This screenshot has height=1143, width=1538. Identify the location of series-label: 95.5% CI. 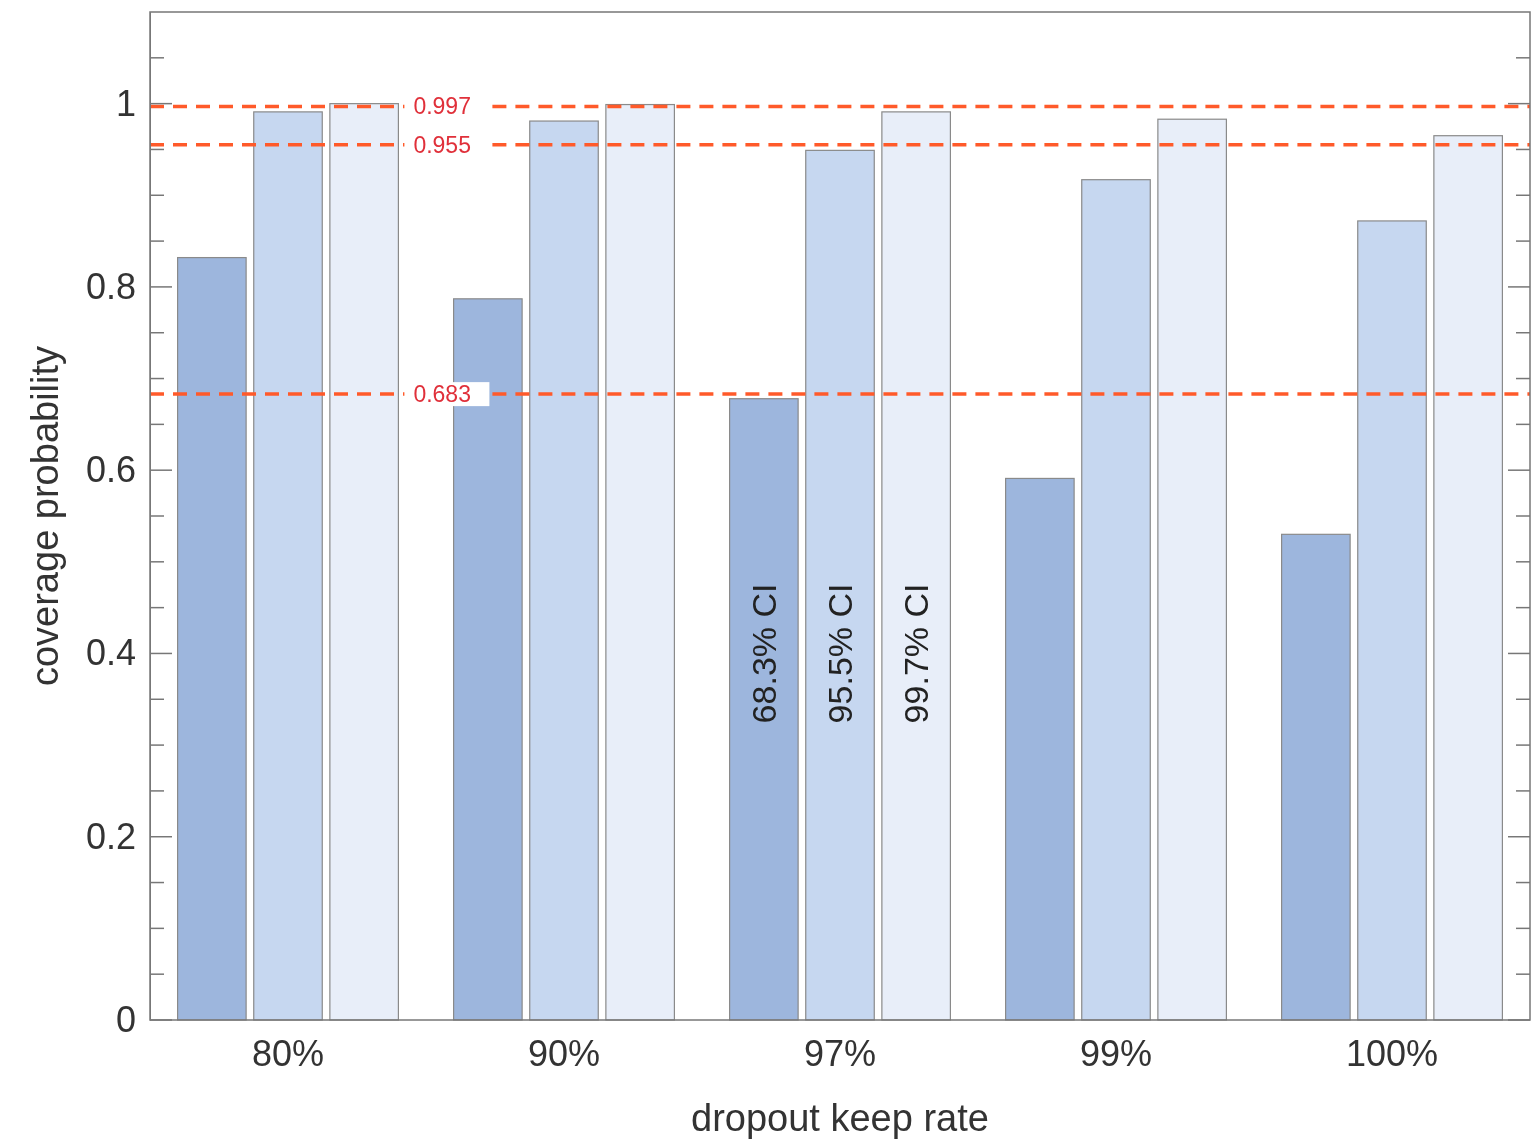
(840, 653).